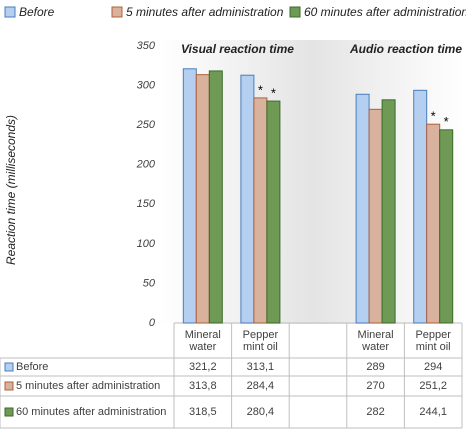 This screenshot has width=466, height=434. I want to click on table-value-box: 313,1, so click(260, 367).